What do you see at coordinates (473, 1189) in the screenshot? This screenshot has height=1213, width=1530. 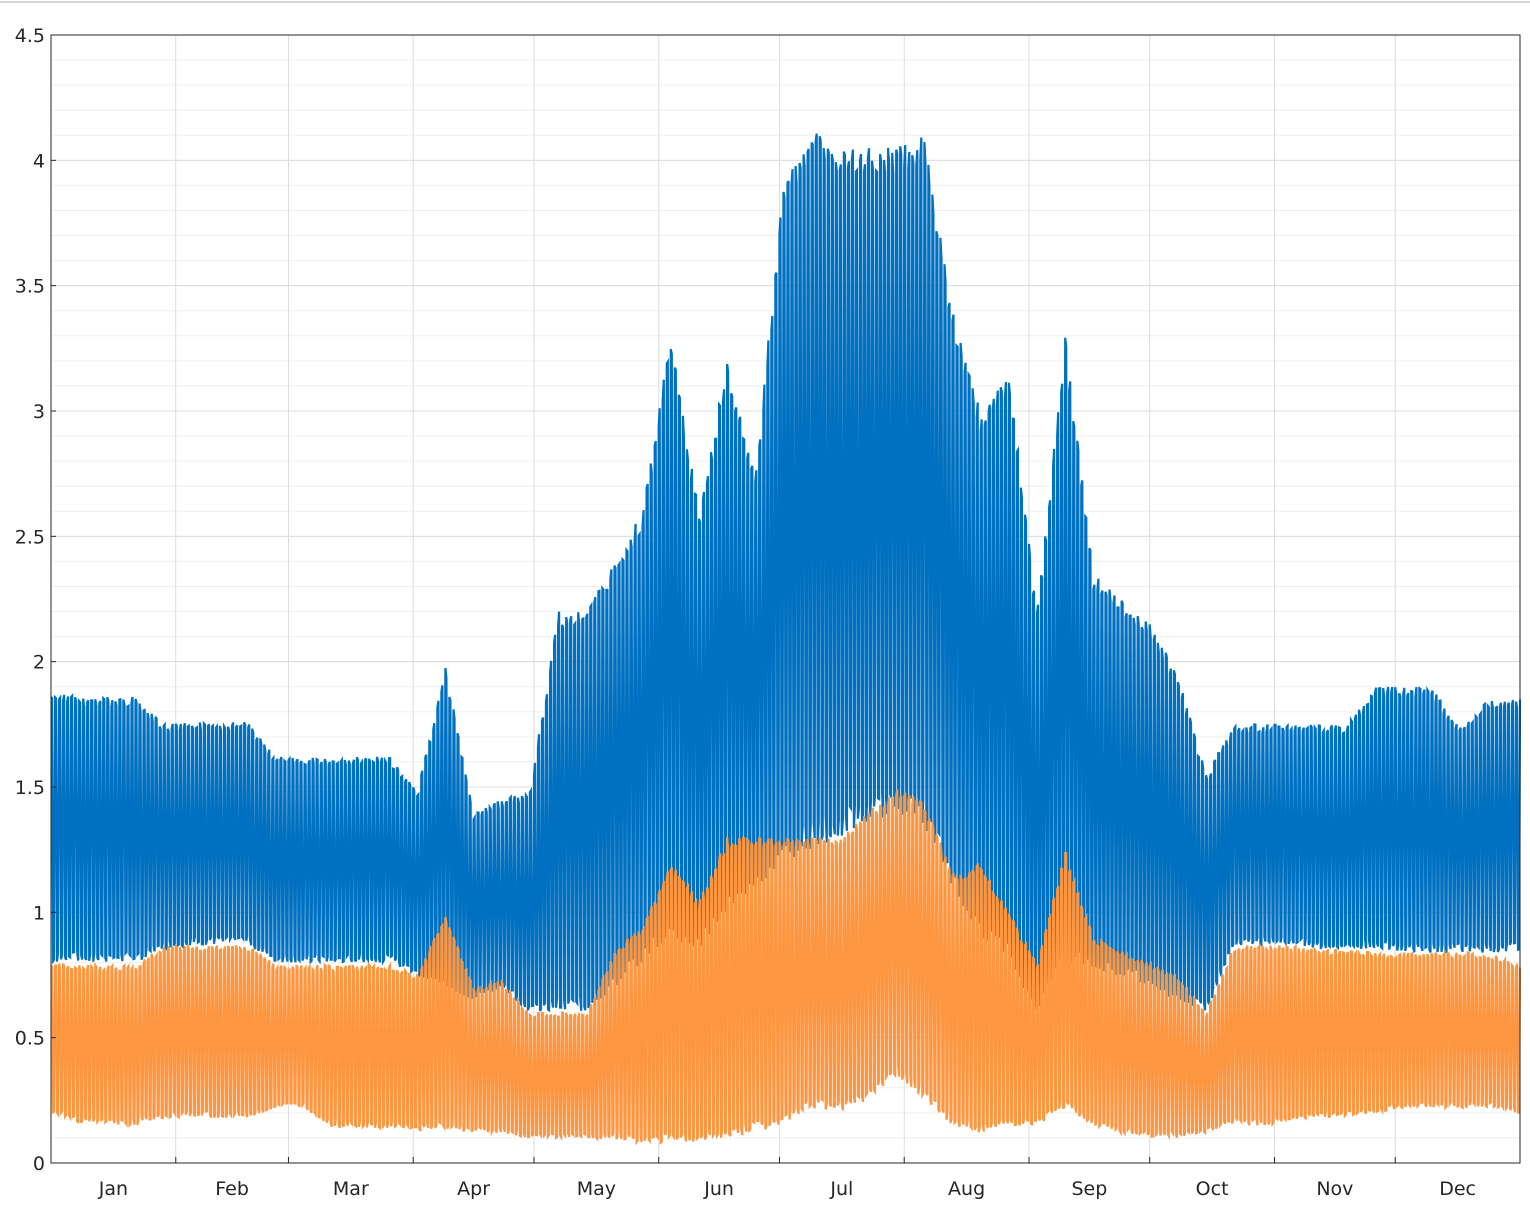 I see `x-tick-label: Apr` at bounding box center [473, 1189].